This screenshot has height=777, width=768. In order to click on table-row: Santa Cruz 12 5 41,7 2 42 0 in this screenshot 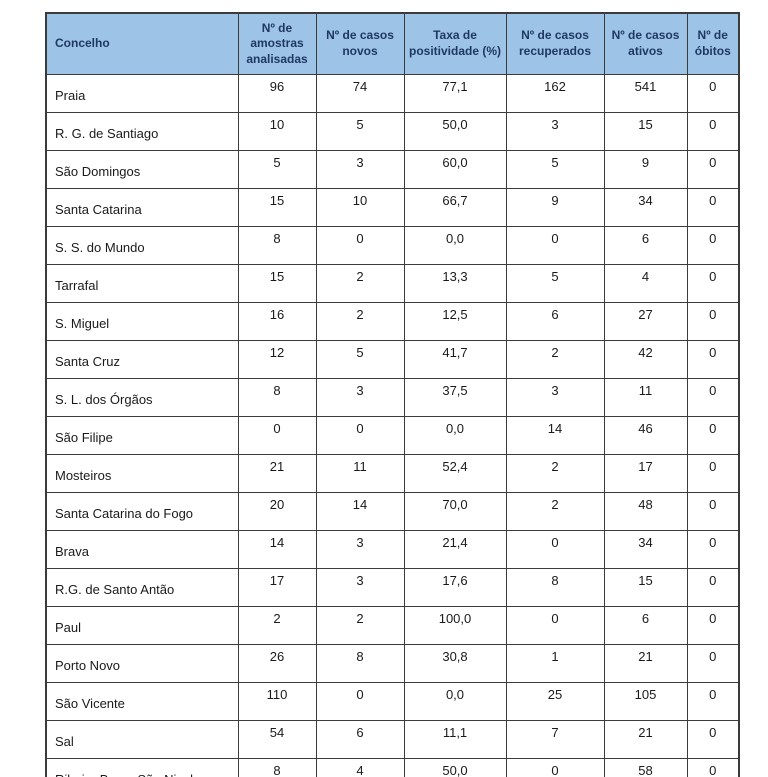, I will do `click(392, 359)`.